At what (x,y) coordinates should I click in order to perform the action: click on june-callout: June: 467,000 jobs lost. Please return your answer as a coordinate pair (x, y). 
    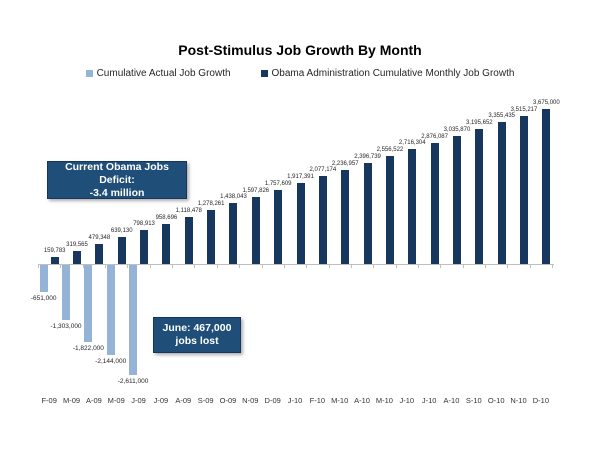
    Looking at the image, I should click on (197, 335).